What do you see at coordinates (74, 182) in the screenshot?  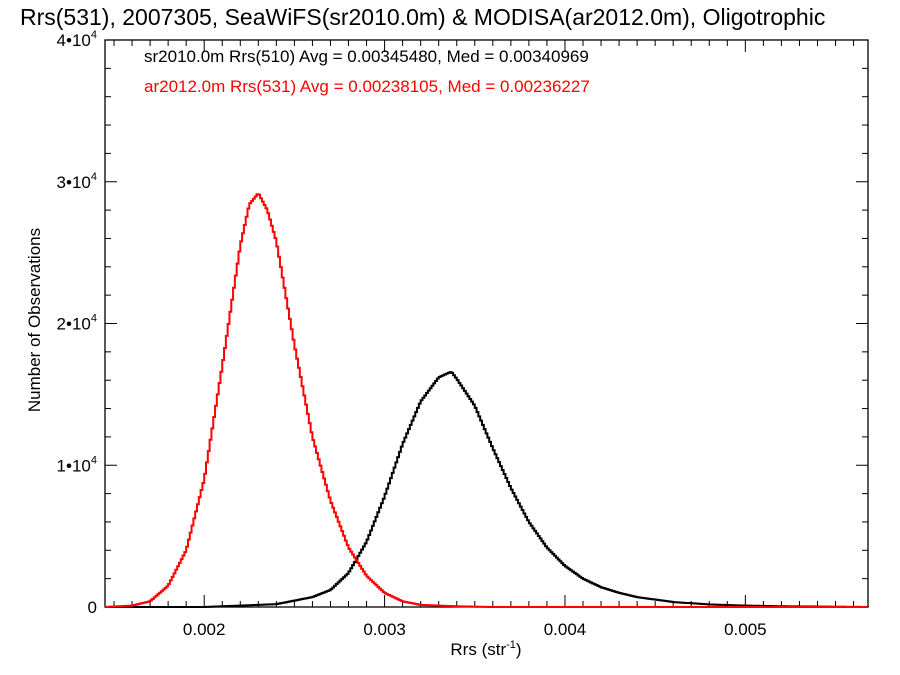 I see `y-tick-label-base: 3•10` at bounding box center [74, 182].